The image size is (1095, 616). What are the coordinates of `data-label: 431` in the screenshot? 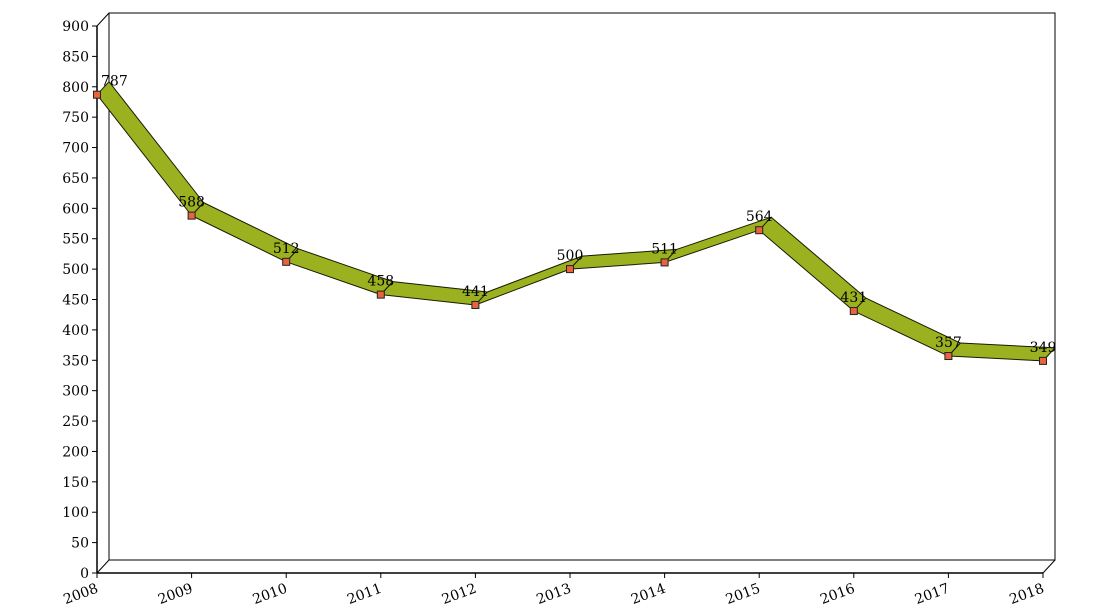 It's located at (853, 298).